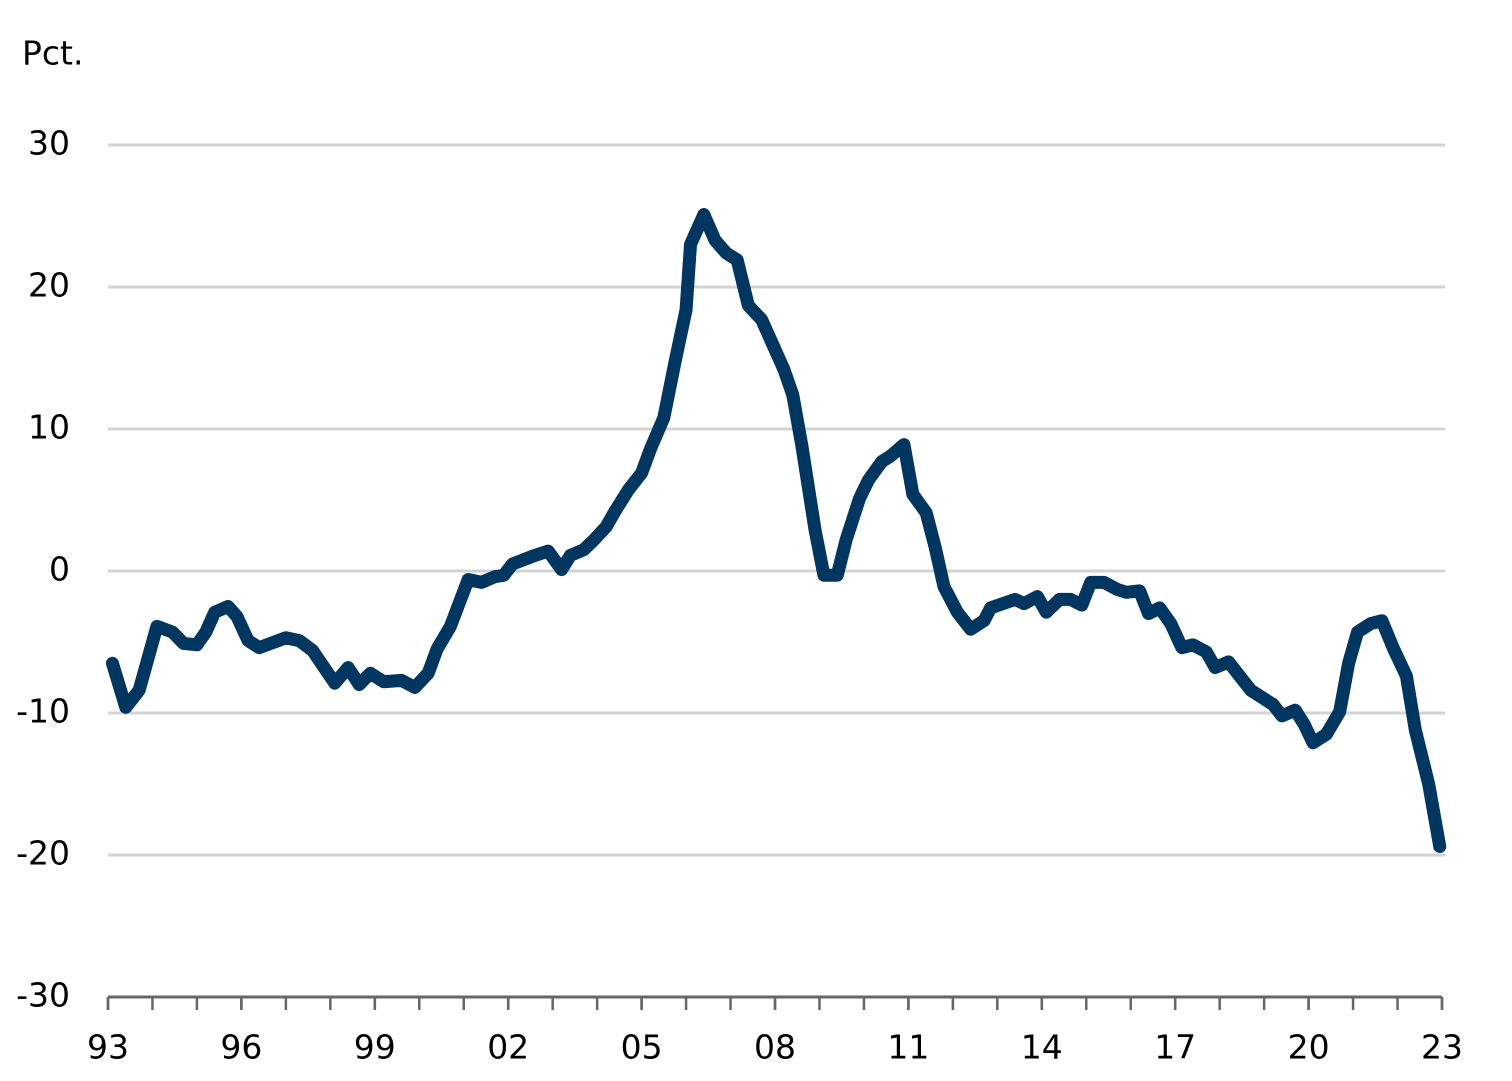 The image size is (1512, 1081). I want to click on y-axis-label: Pct., so click(52, 53).